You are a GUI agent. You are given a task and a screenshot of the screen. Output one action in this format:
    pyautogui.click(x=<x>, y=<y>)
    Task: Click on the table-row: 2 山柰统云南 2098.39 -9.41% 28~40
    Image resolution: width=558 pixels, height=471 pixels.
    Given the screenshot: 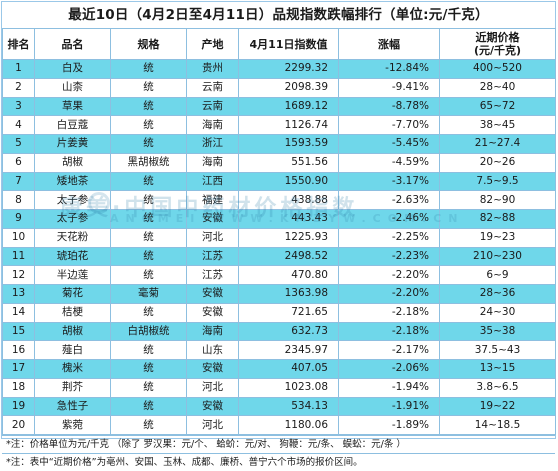 What is the action you would take?
    pyautogui.click(x=279, y=87)
    